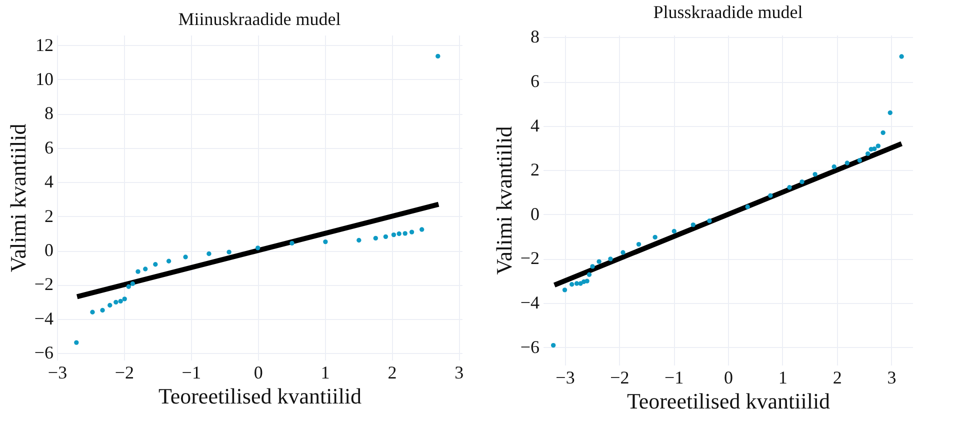  I want to click on y-tick-label: 12, so click(45, 44).